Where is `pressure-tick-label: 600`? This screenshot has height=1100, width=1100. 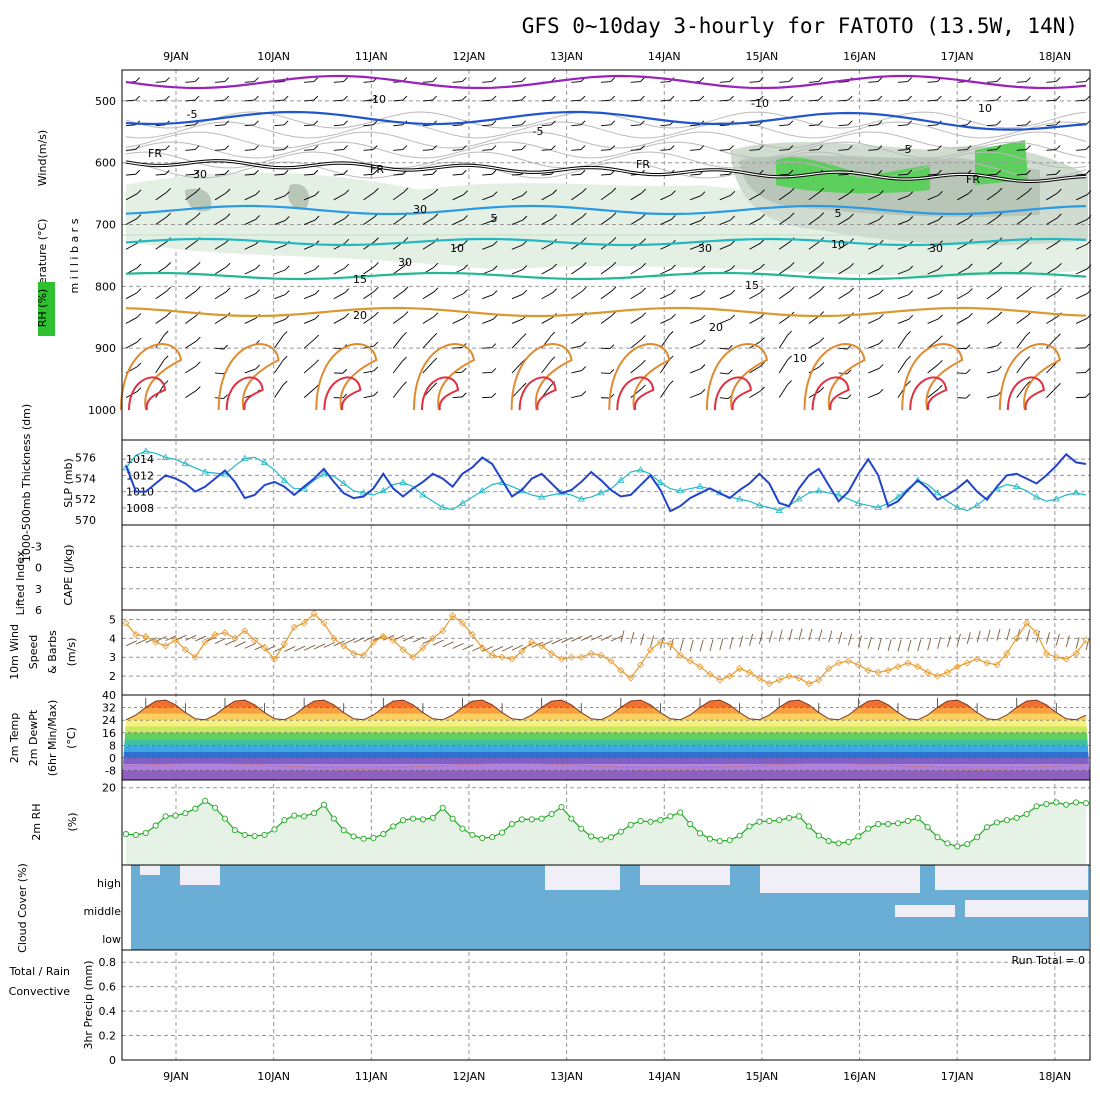
pressure-tick-label: 600 is located at coordinates (105, 163).